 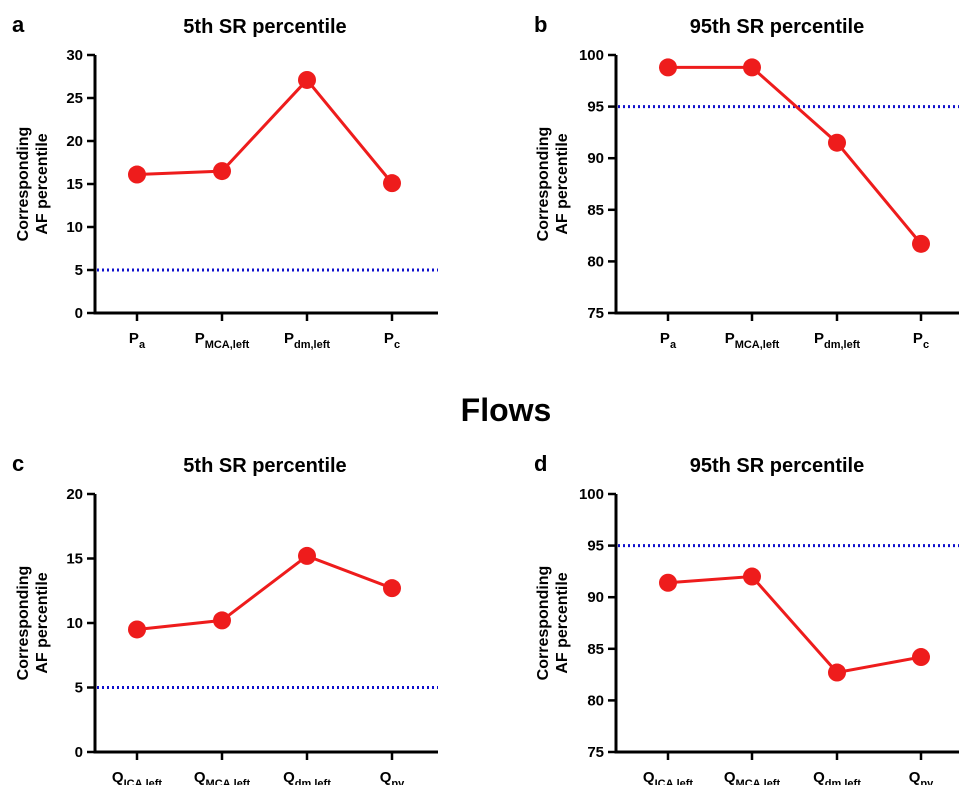 I want to click on y-tick-label: 30, so click(x=74, y=55).